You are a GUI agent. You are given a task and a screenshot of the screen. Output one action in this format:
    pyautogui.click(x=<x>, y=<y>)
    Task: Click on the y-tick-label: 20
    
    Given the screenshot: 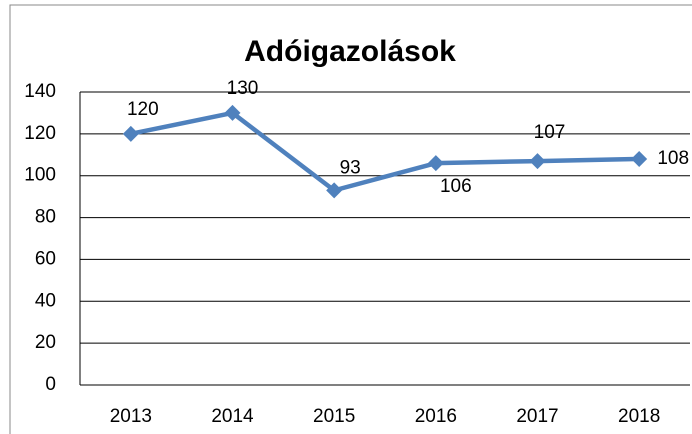 What is the action you would take?
    pyautogui.click(x=45, y=342)
    